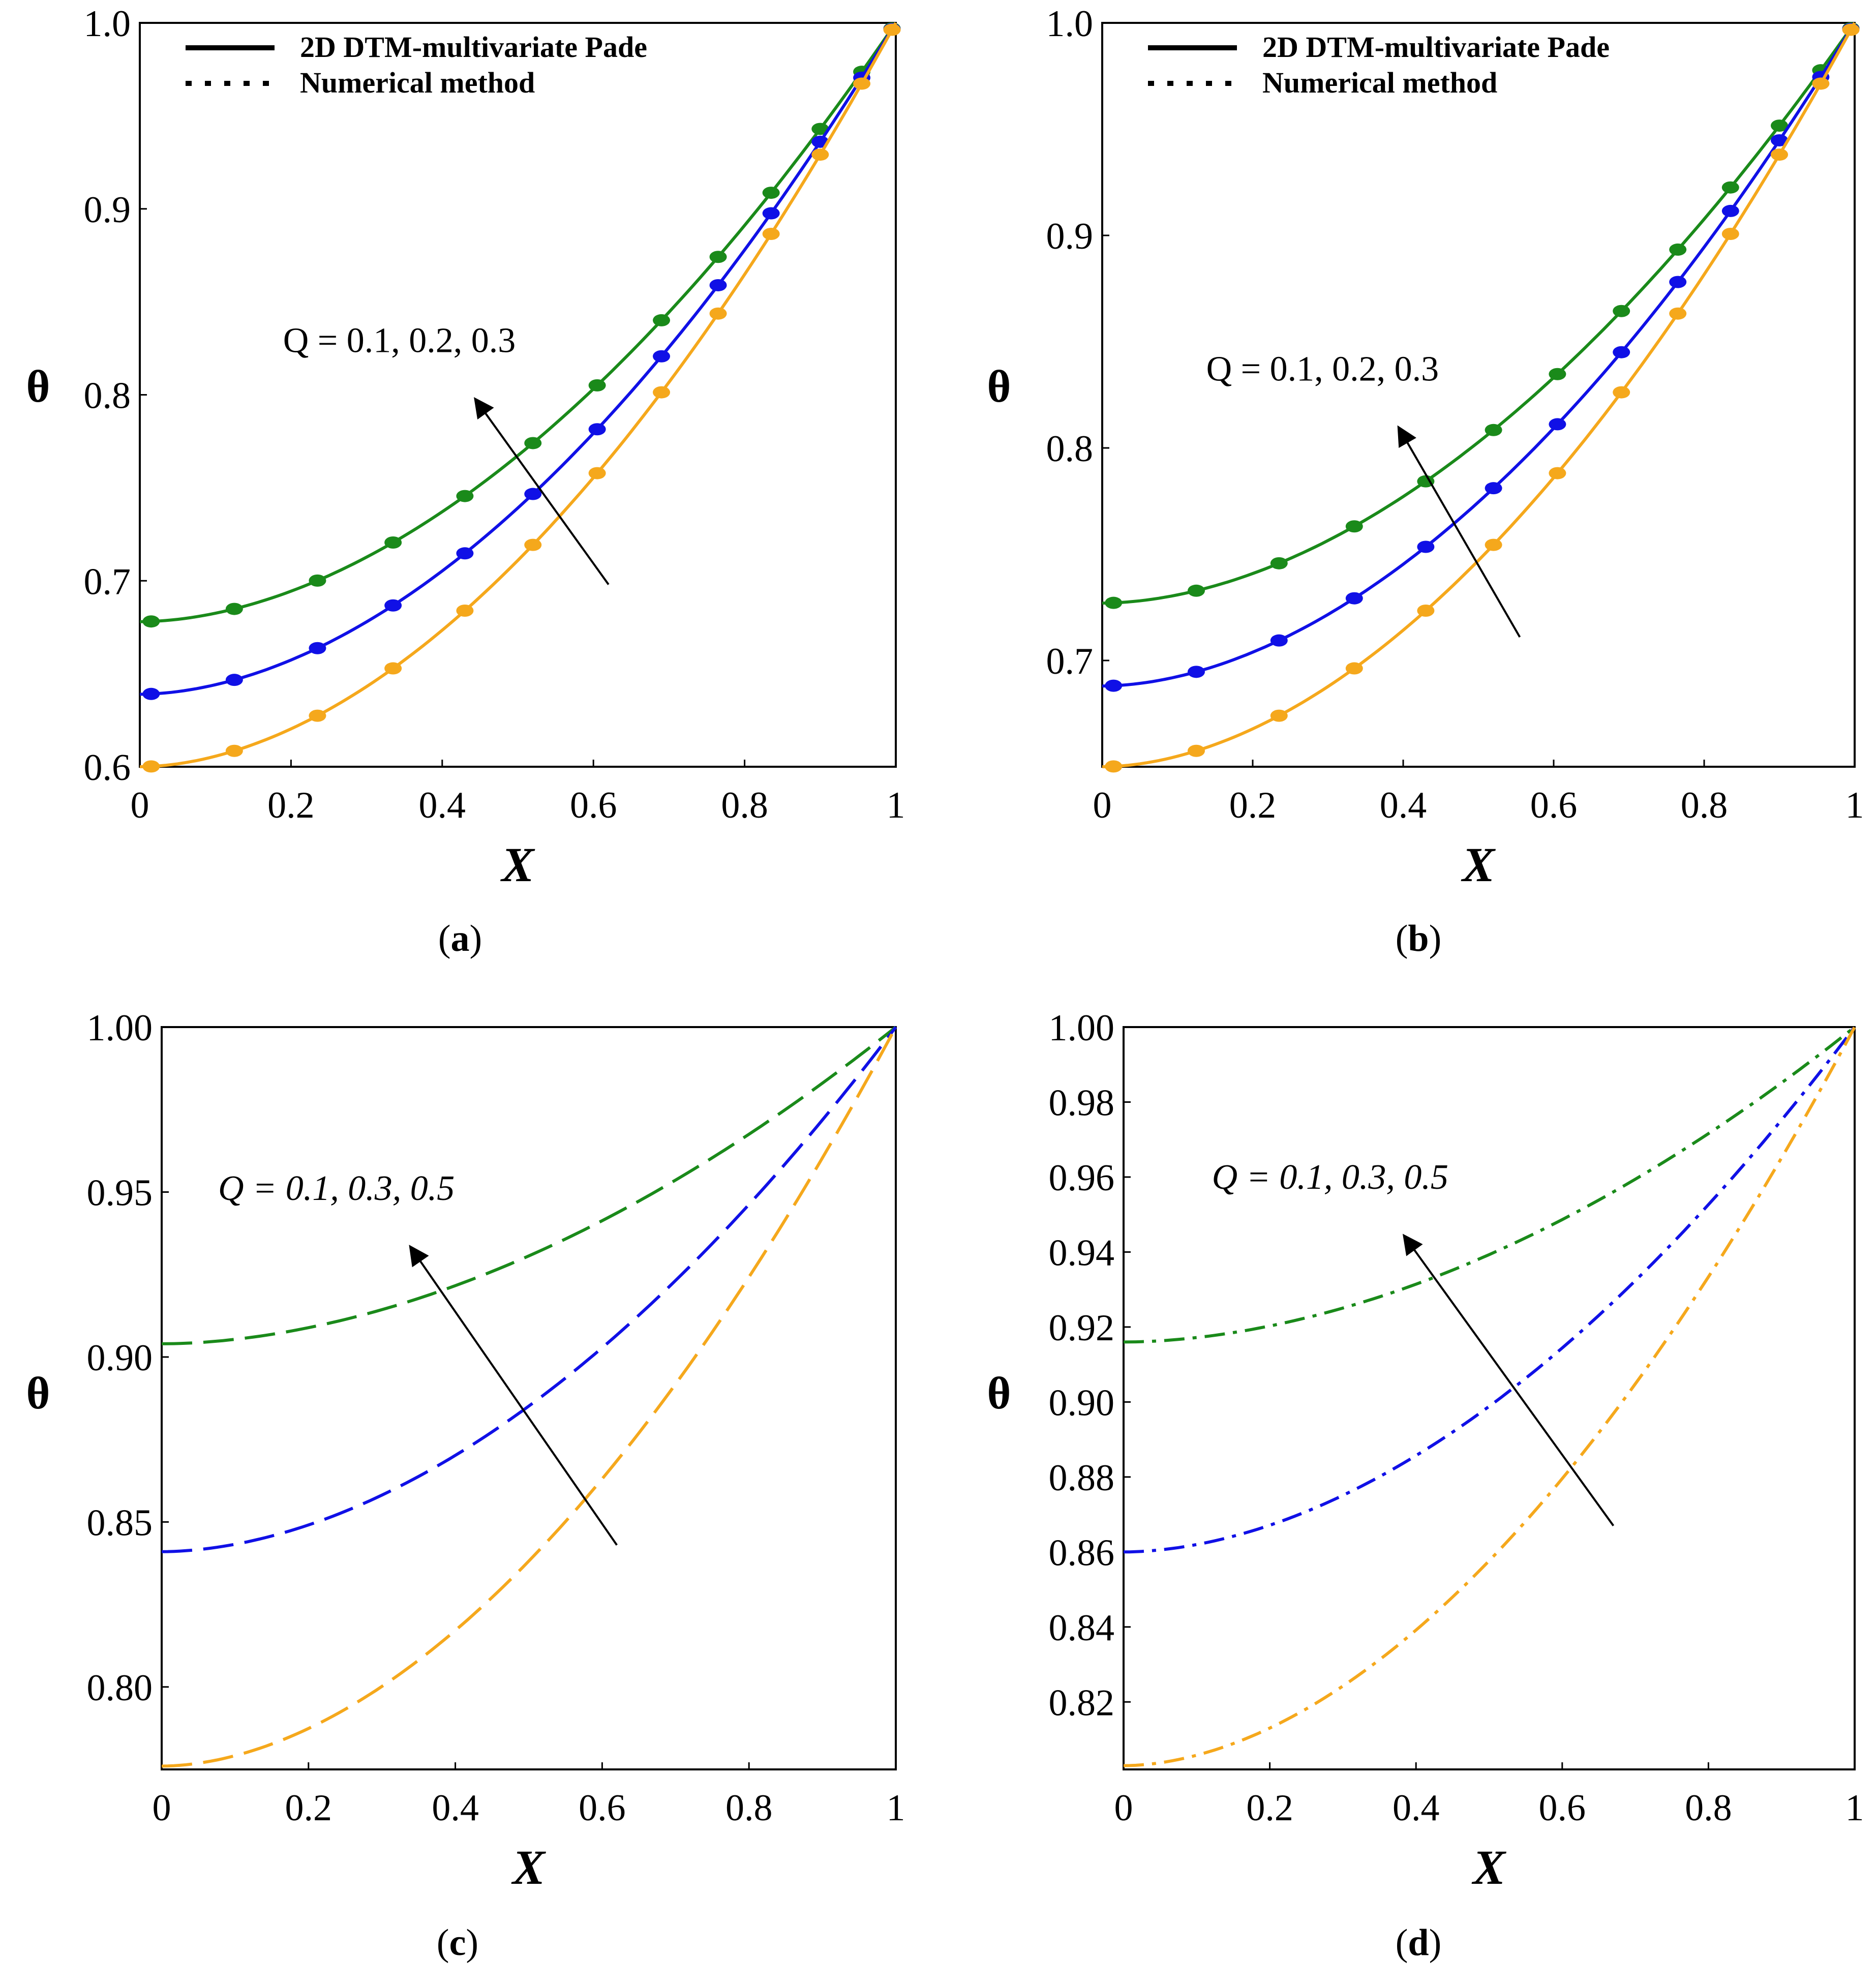  I want to click on y-tick-label: 0.85, so click(120, 1523).